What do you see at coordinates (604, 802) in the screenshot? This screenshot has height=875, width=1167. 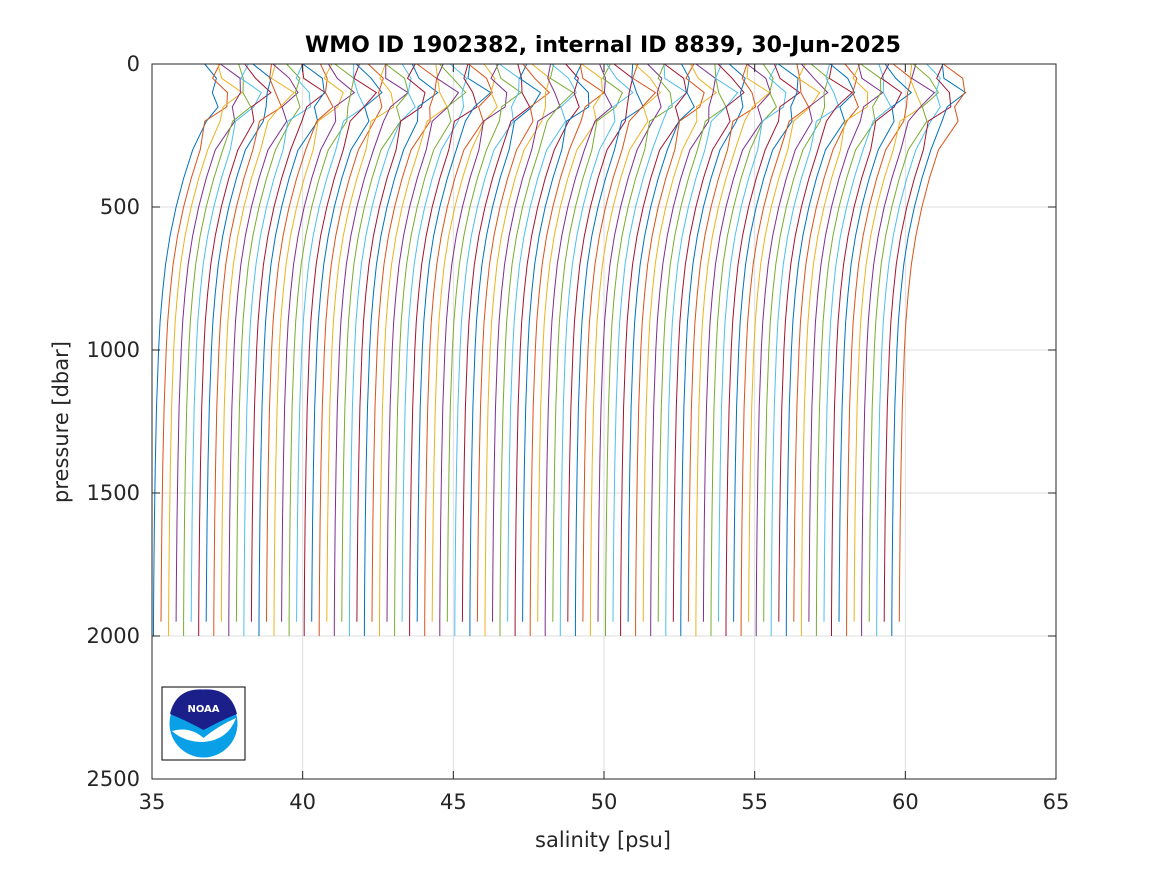 I see `x-tick-label: 50` at bounding box center [604, 802].